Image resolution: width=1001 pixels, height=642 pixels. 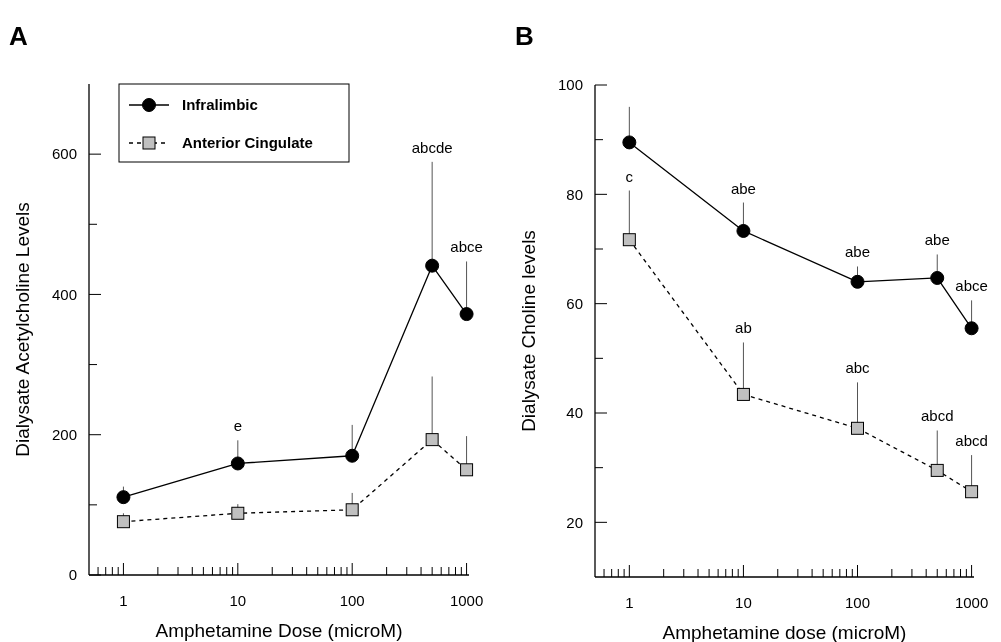 What do you see at coordinates (629, 176) in the screenshot?
I see `annotation: c` at bounding box center [629, 176].